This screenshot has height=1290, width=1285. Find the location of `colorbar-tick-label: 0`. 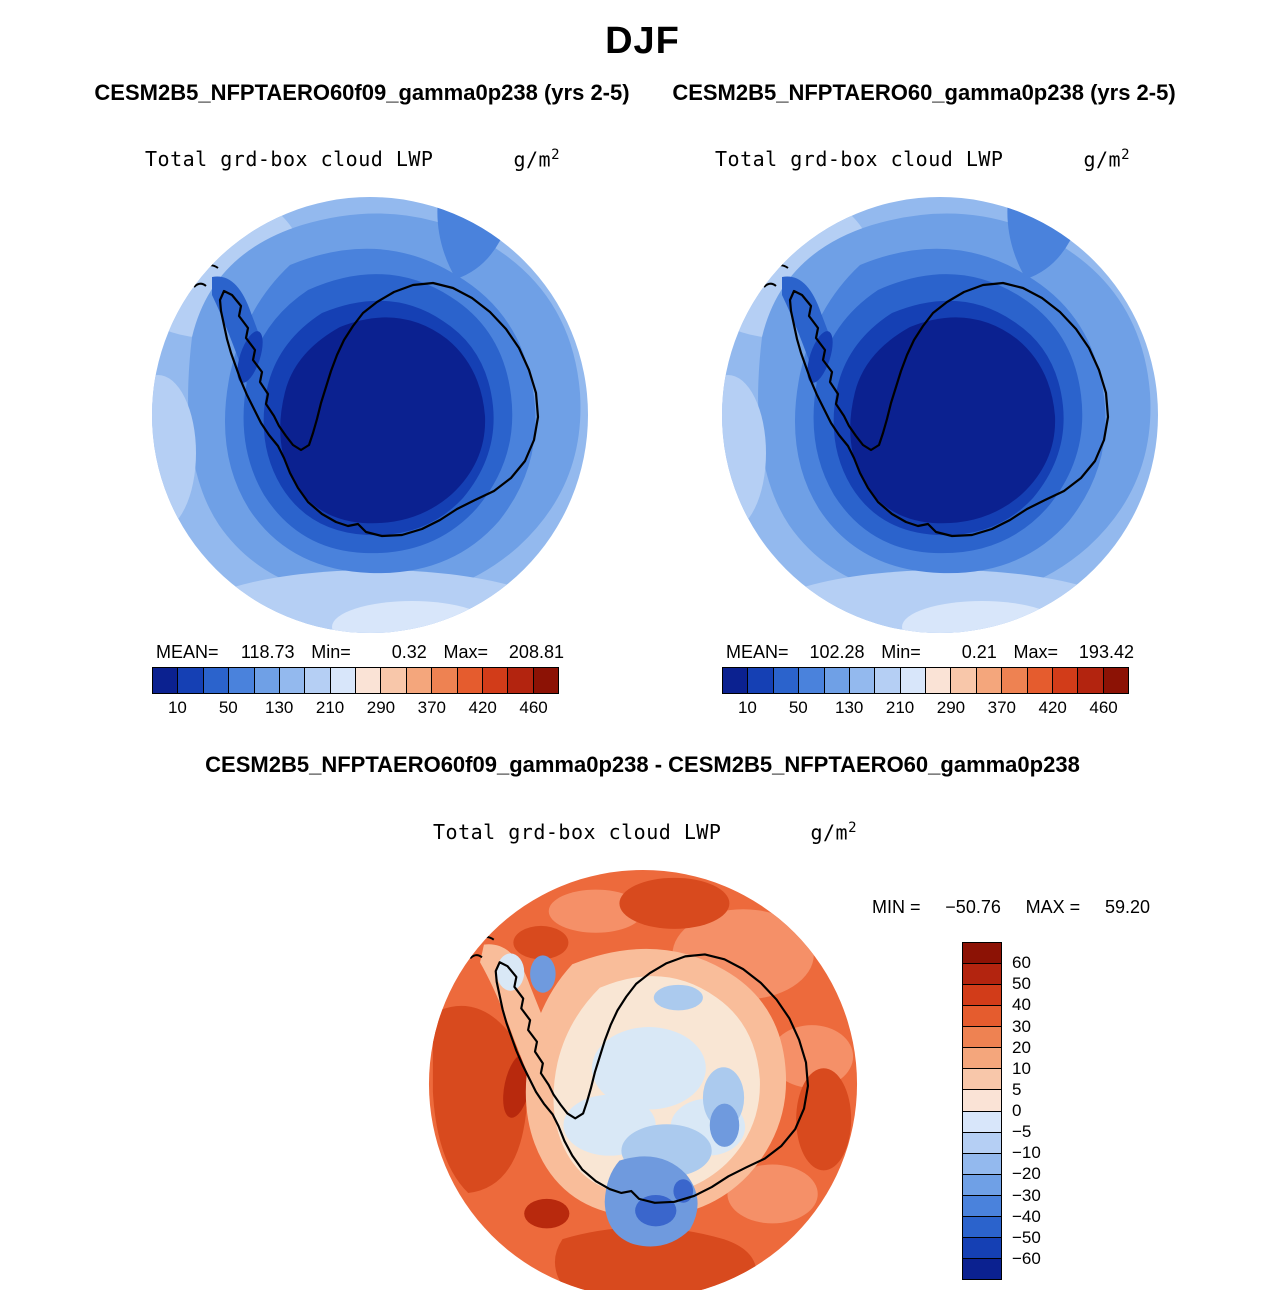

colorbar-tick-label: 0 is located at coordinates (1017, 1110).